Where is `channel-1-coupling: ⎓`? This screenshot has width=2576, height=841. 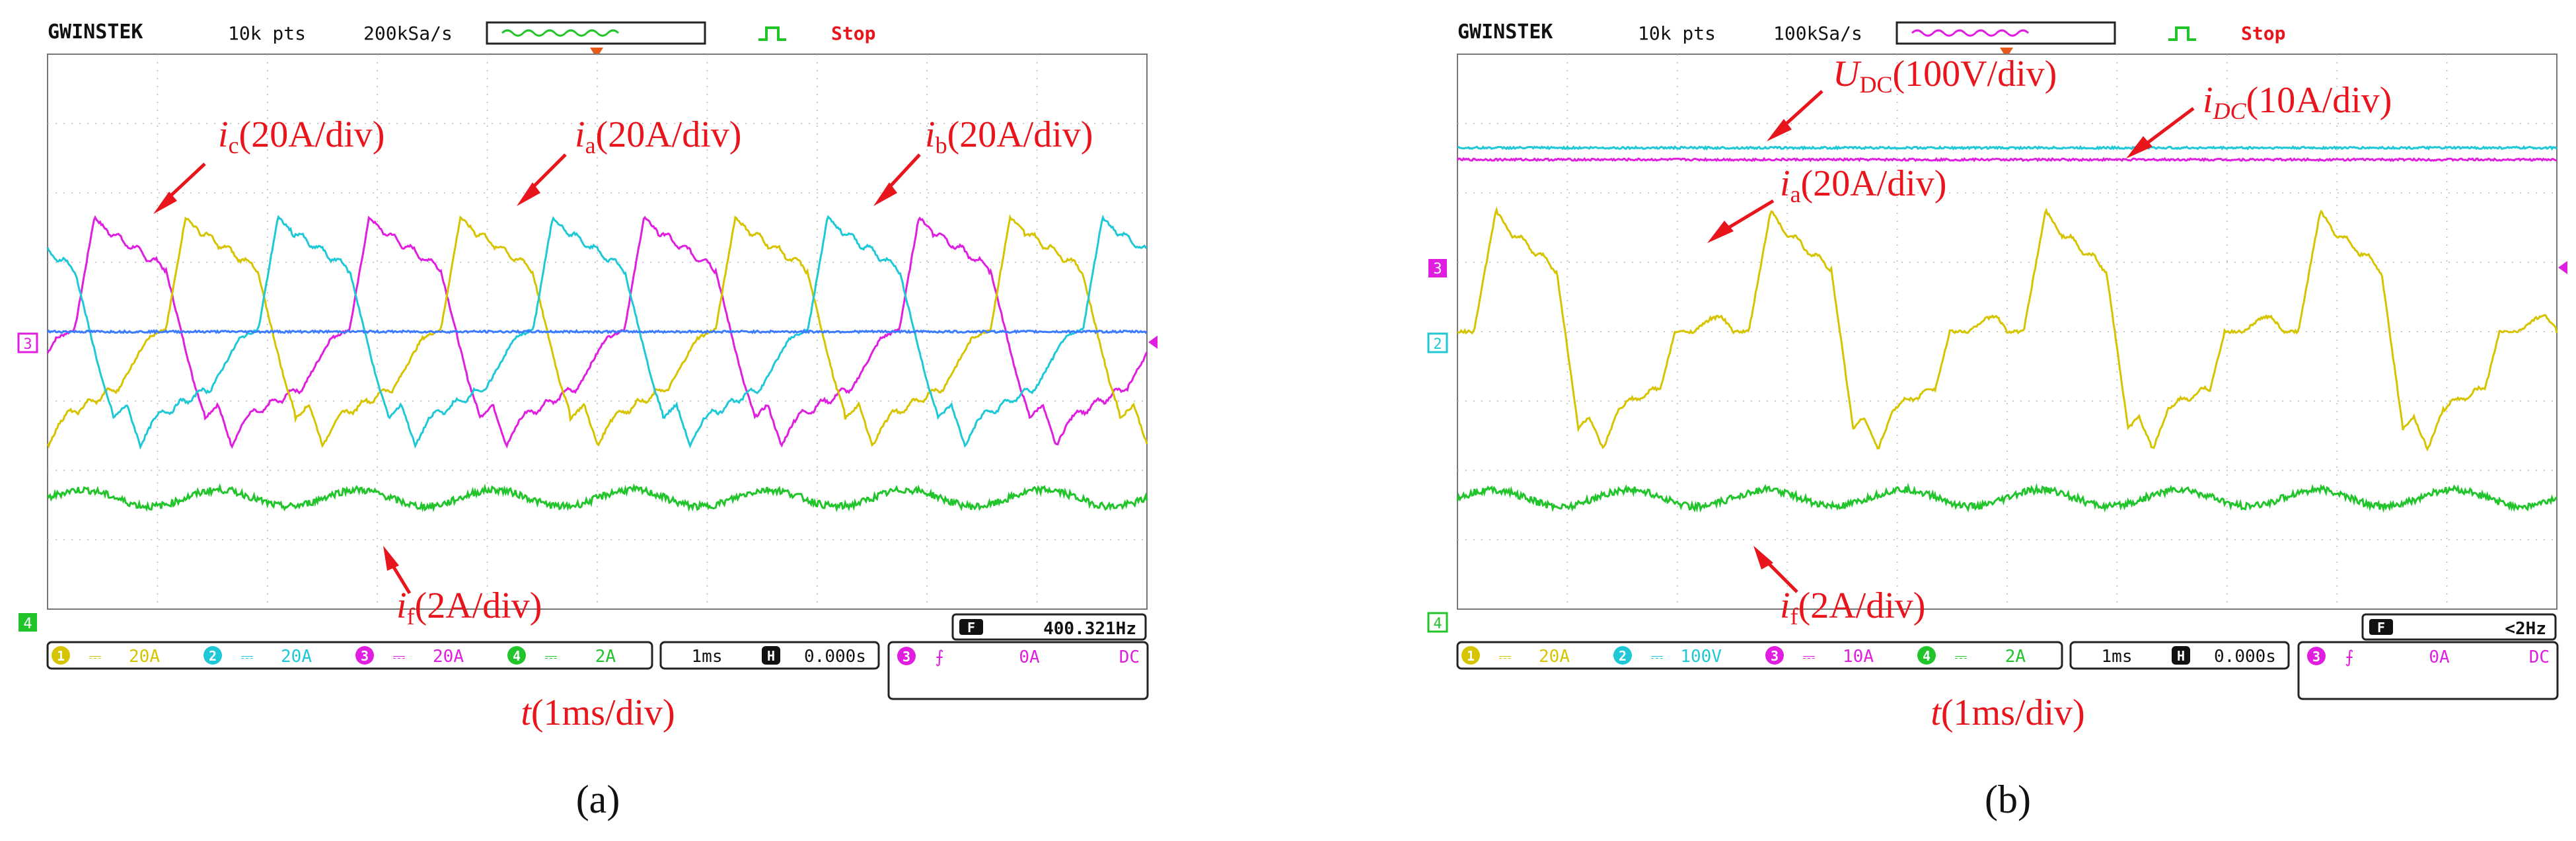
channel-1-coupling: ⎓ is located at coordinates (95, 656).